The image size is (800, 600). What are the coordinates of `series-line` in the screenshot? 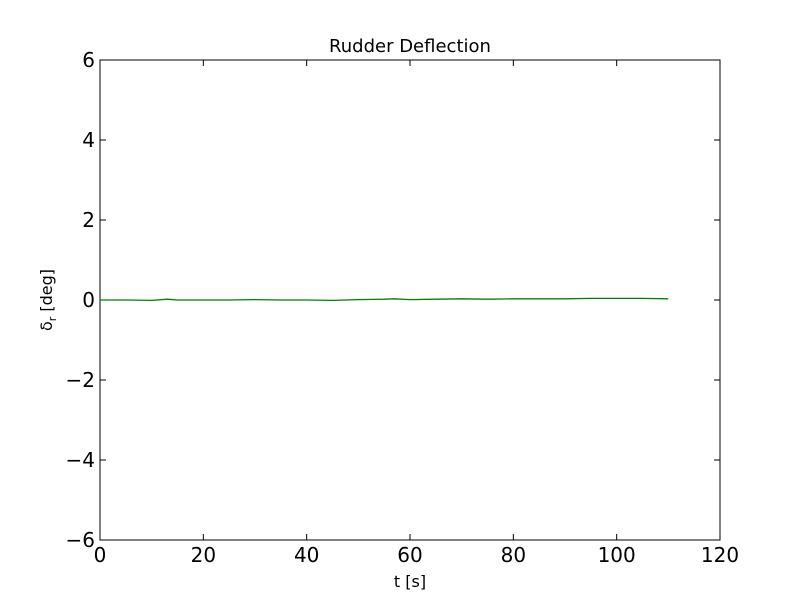 It's located at (384, 299).